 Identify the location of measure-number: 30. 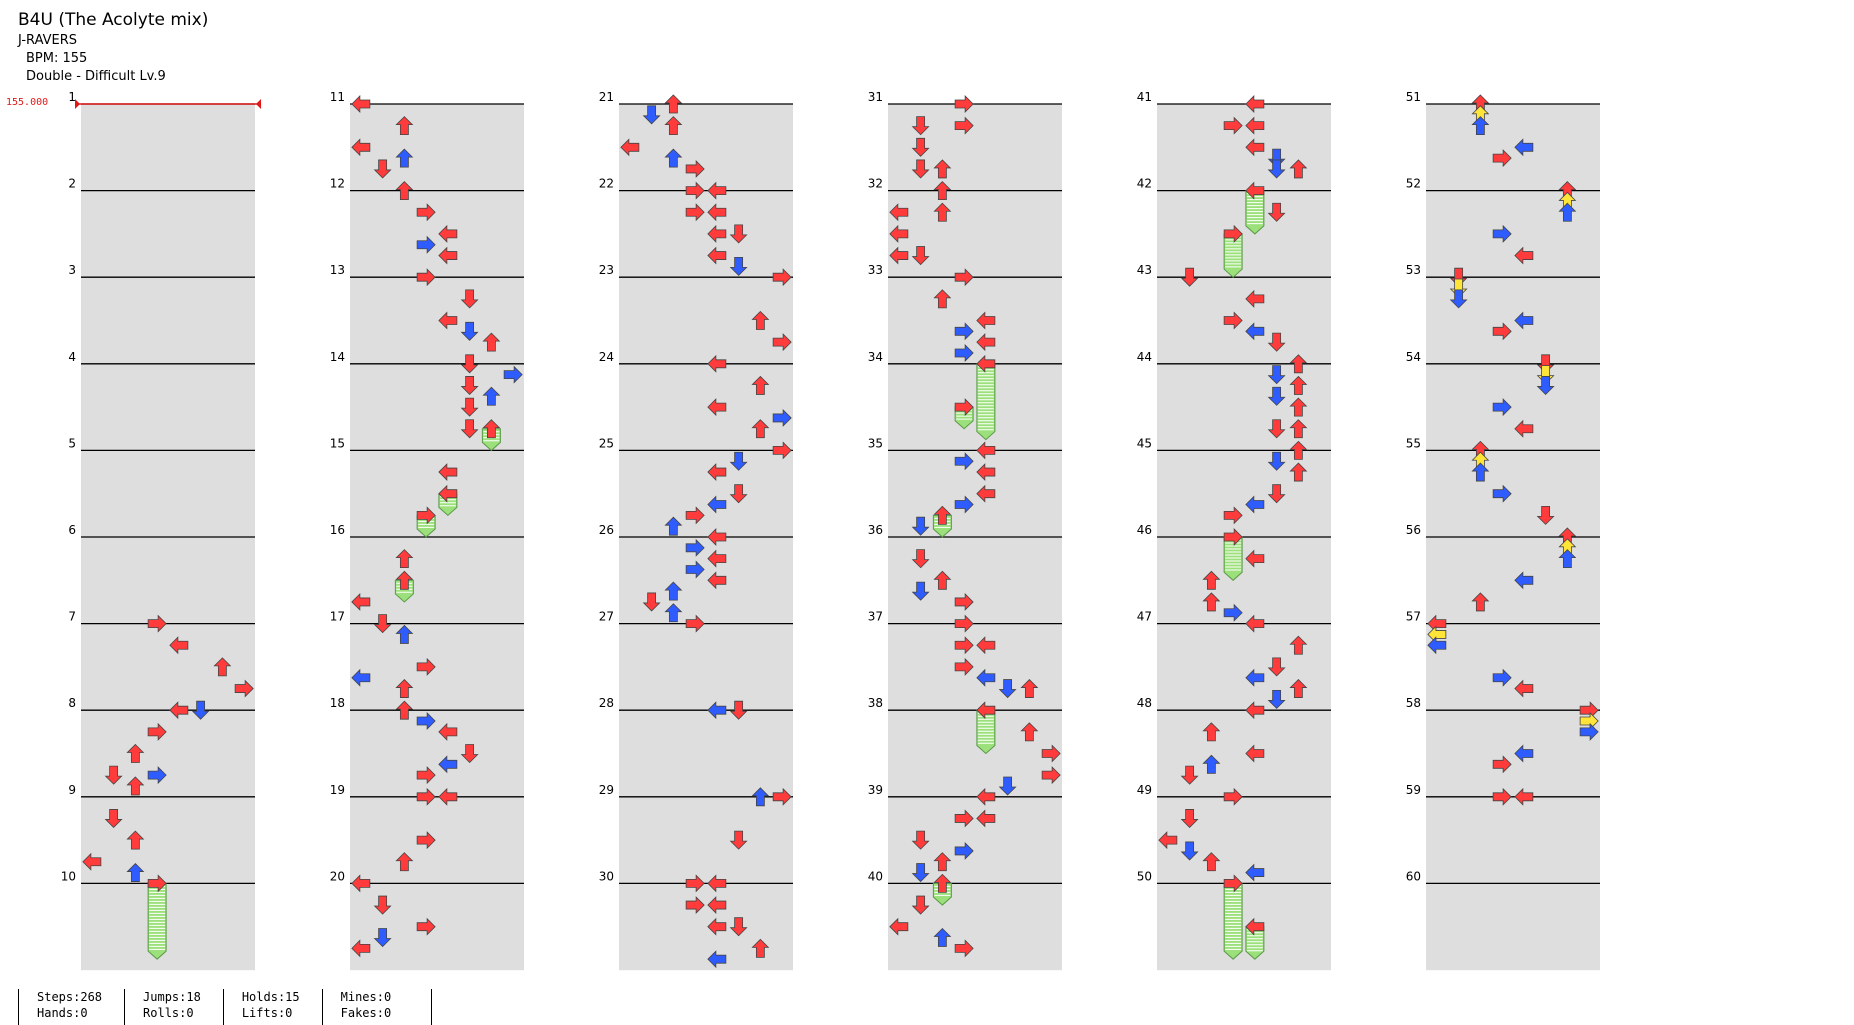
(606, 876).